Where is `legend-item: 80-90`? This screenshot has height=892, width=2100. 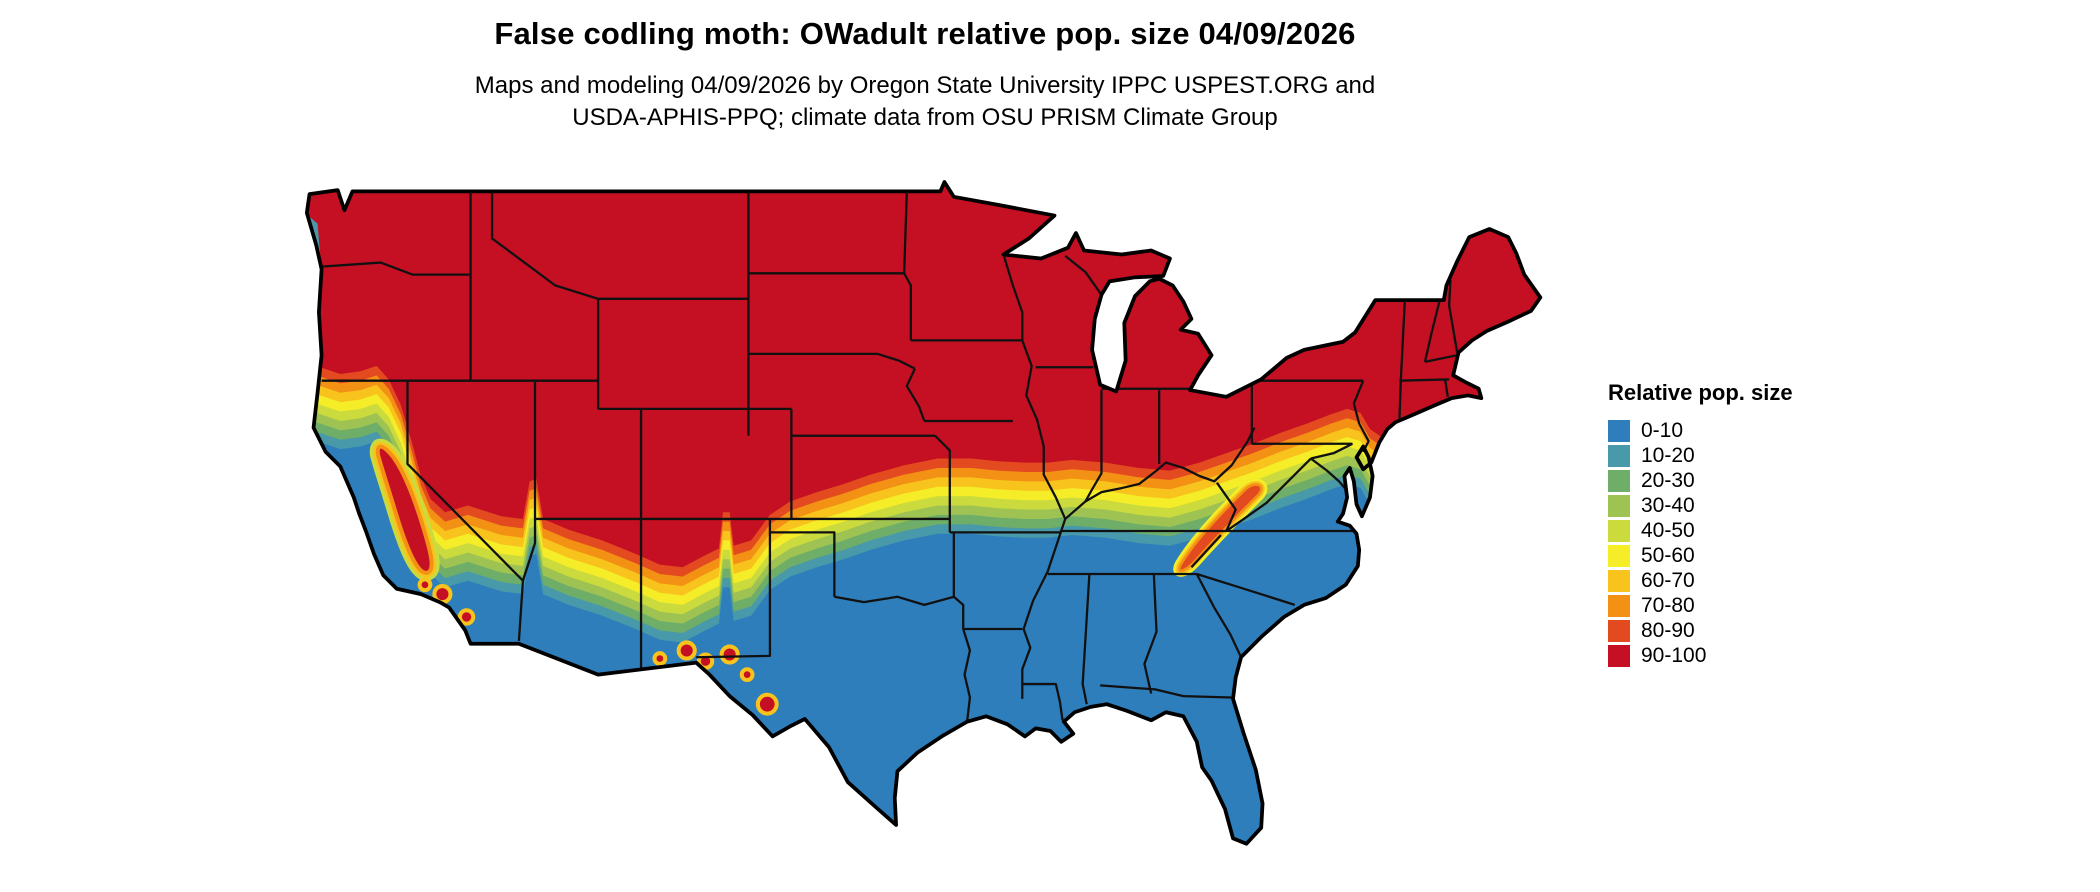
legend-item: 80-90 is located at coordinates (1700, 630).